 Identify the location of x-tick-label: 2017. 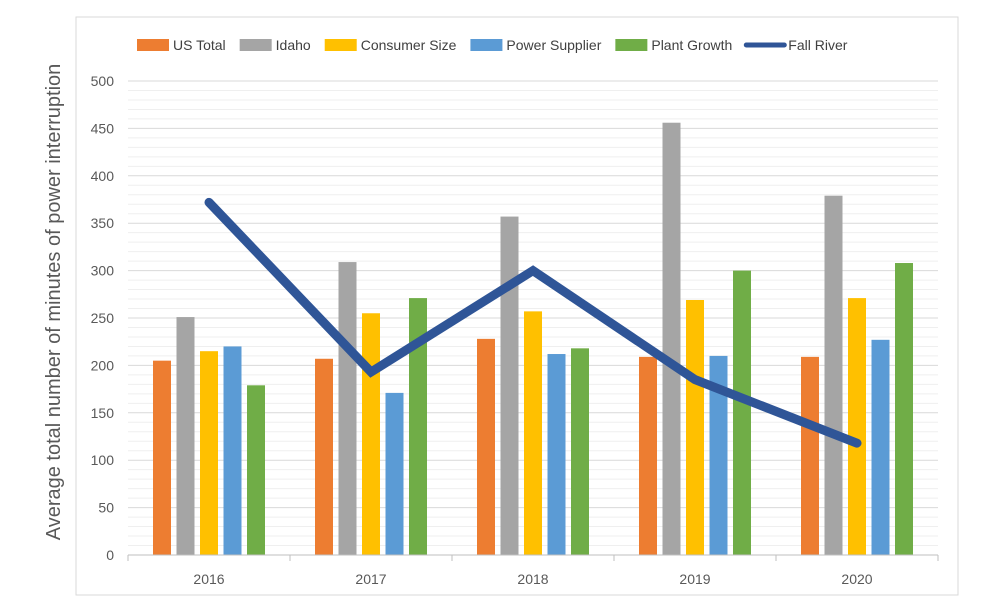
(370, 579).